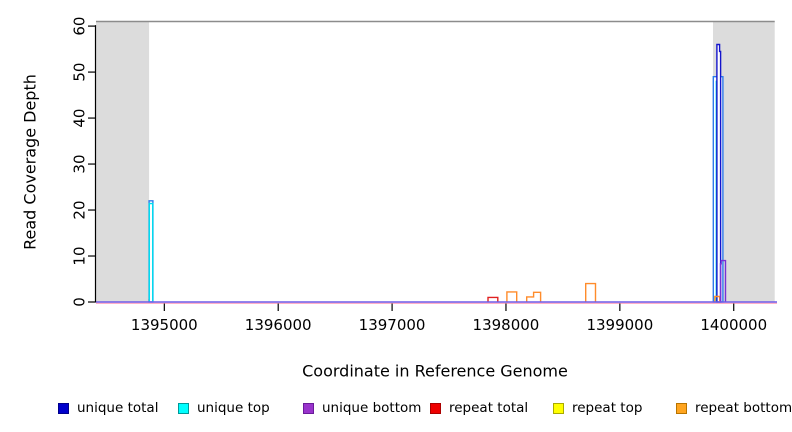  Describe the element at coordinates (308, 408) in the screenshot. I see `legend-swatch-unique-bottom` at that location.